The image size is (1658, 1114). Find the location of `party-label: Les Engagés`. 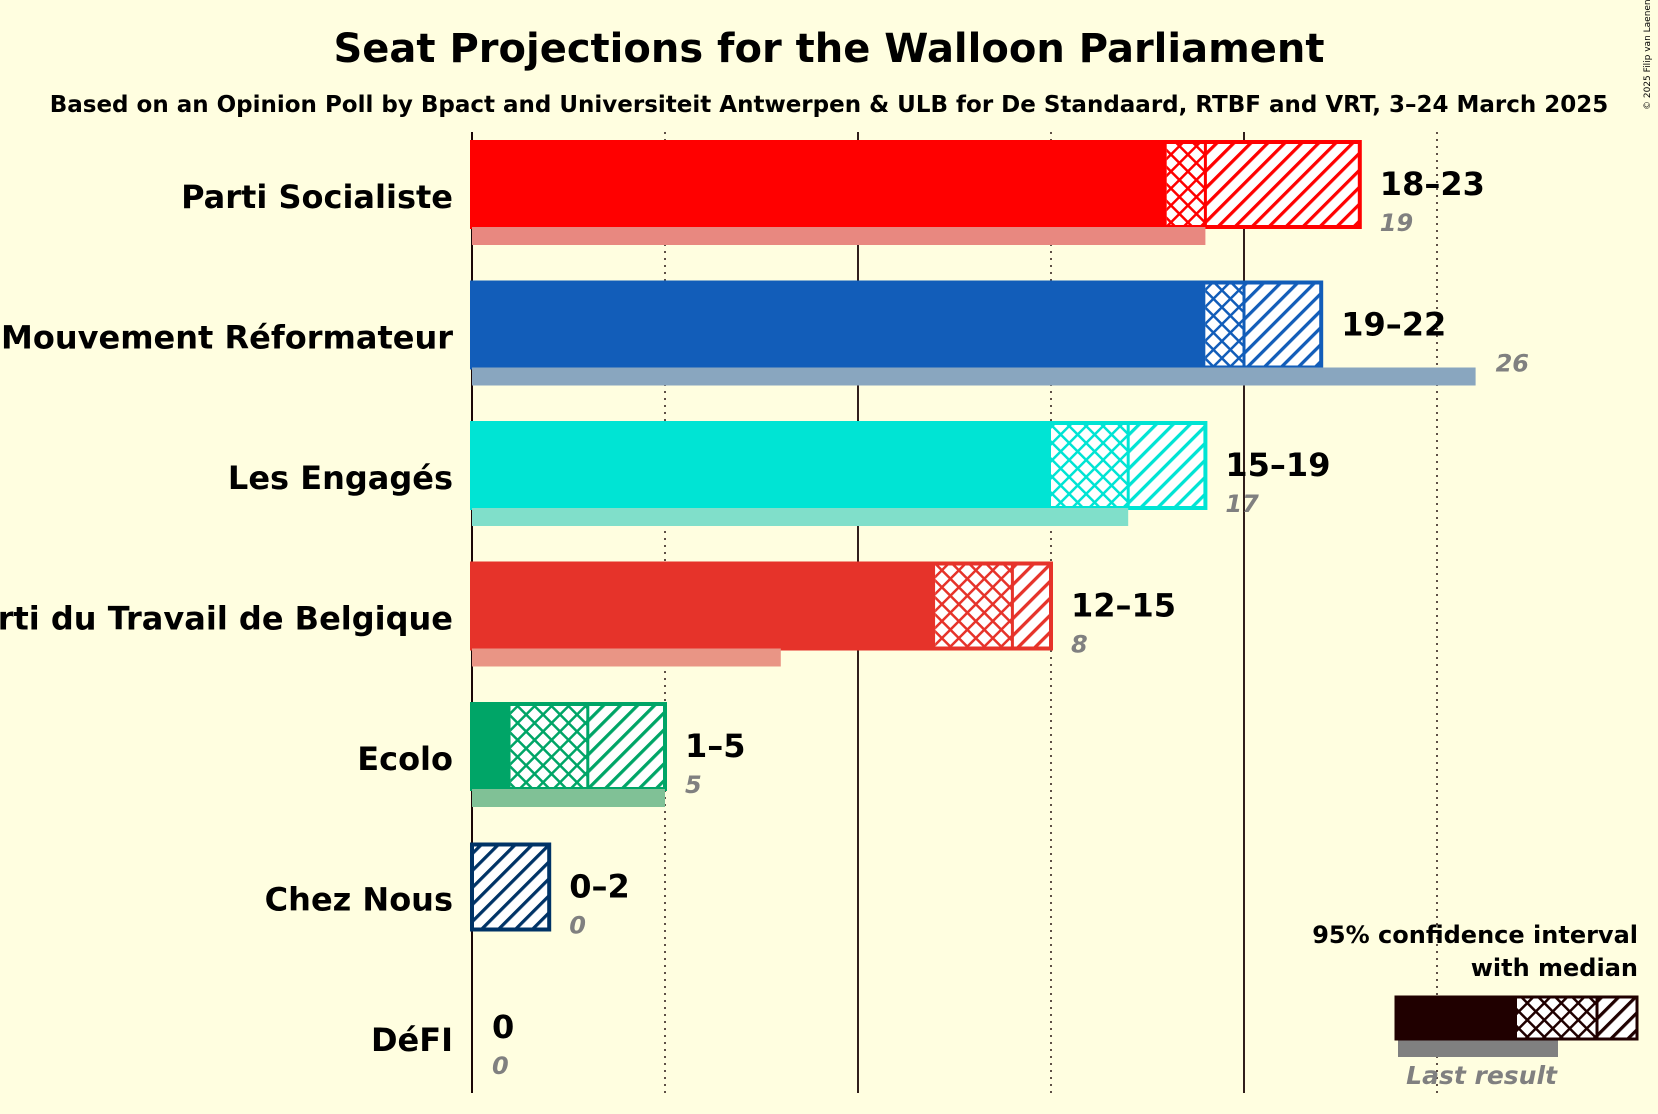

party-label: Les Engagés is located at coordinates (340, 478).